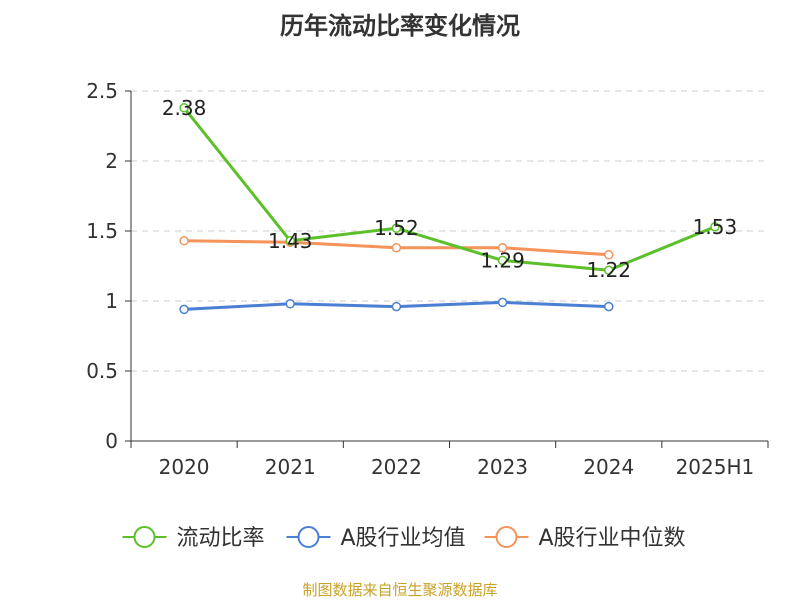 This screenshot has width=800, height=600. What do you see at coordinates (502, 467) in the screenshot?
I see `x-tick-label: 2023` at bounding box center [502, 467].